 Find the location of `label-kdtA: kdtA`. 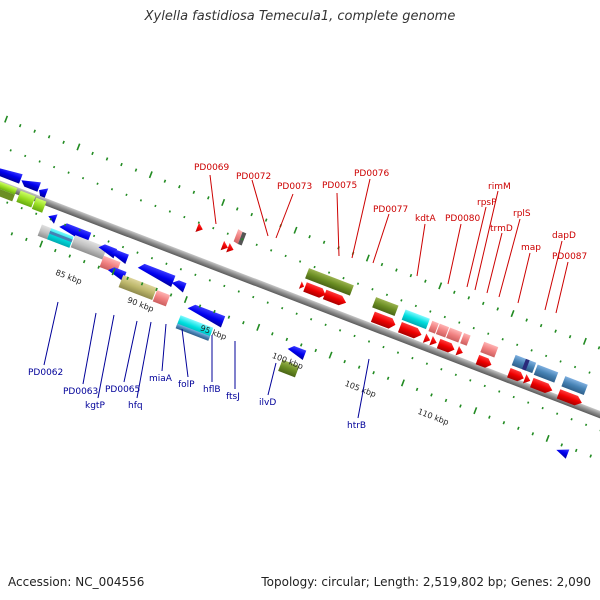

label-kdtA: kdtA is located at coordinates (425, 219).